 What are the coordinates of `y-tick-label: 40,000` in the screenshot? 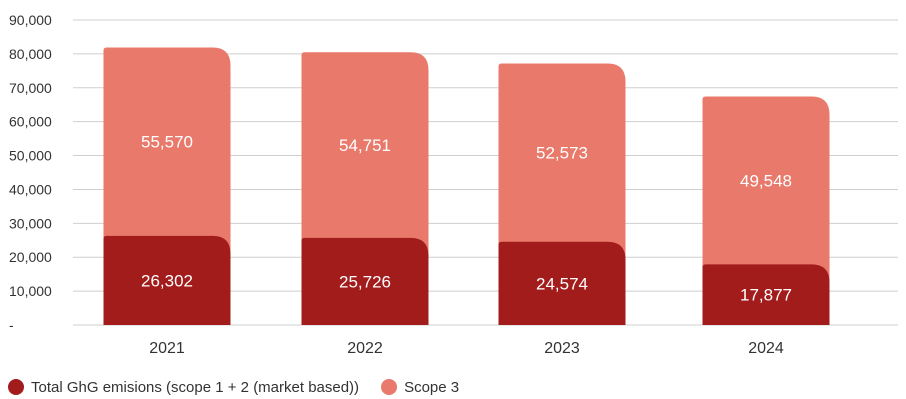 It's located at (30, 189).